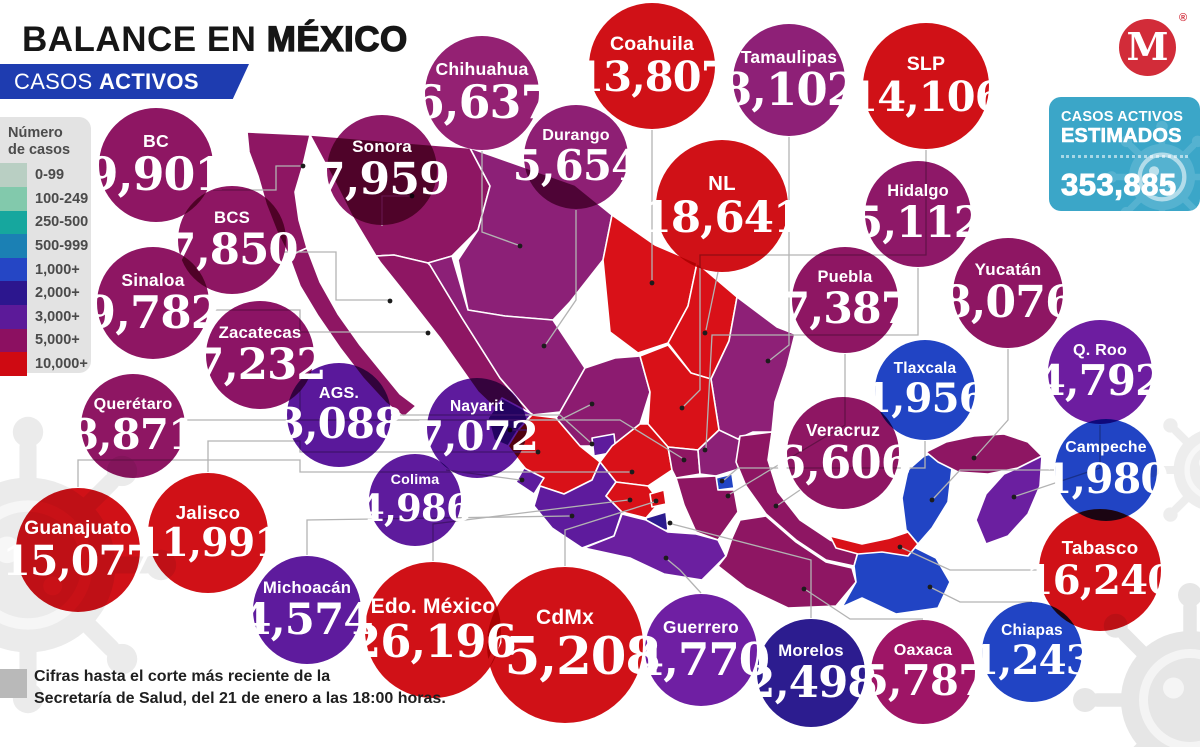 The image size is (1200, 747). What do you see at coordinates (62, 245) in the screenshot?
I see `legend-label: 500-999` at bounding box center [62, 245].